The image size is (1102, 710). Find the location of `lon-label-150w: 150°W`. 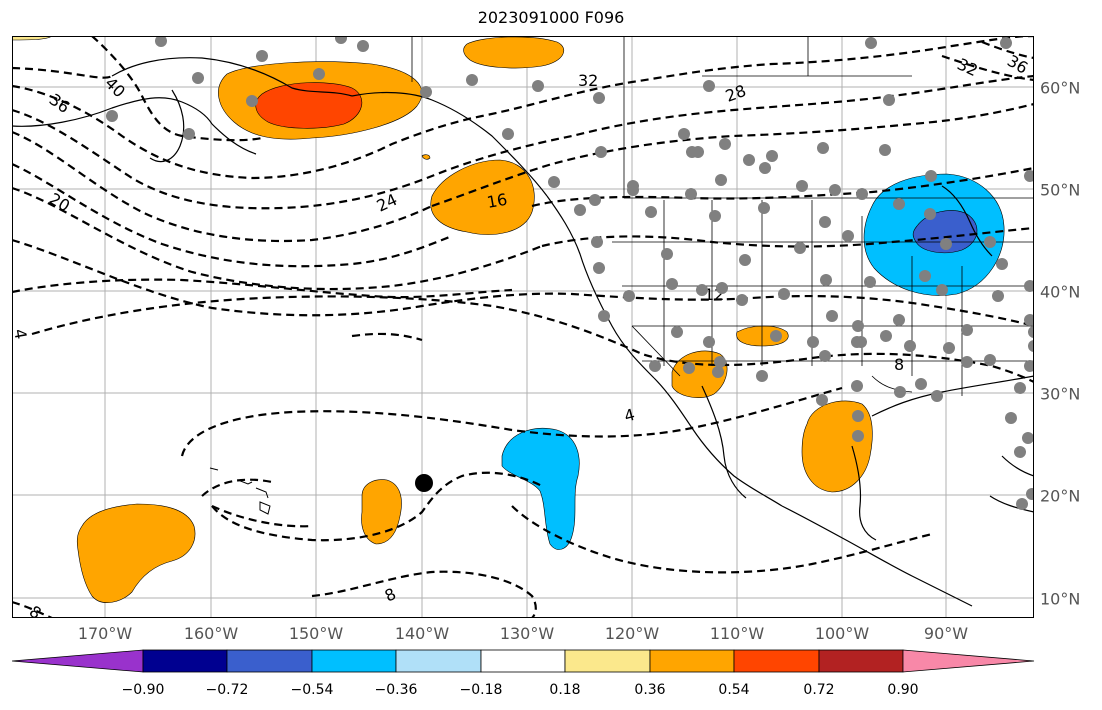

lon-label-150w: 150°W is located at coordinates (316, 633).